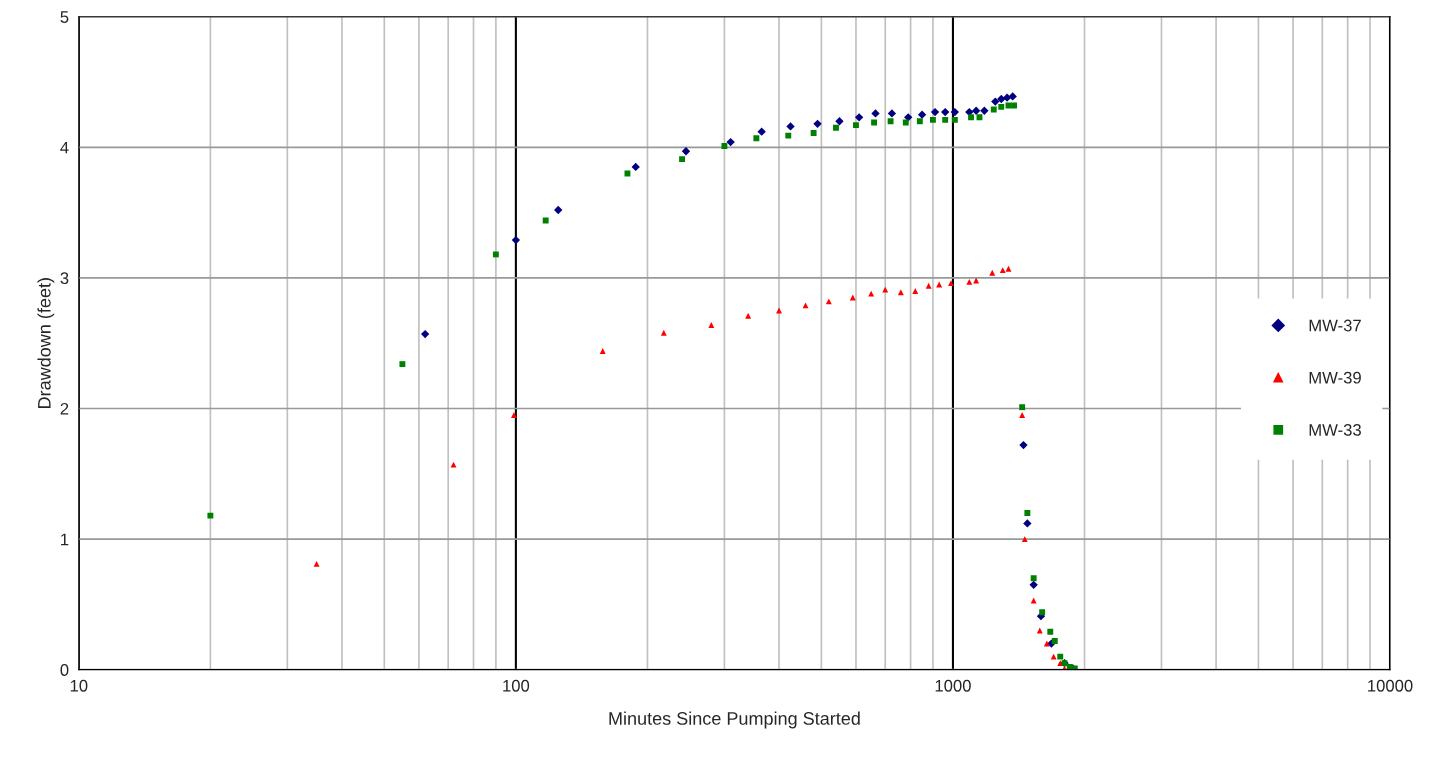  What do you see at coordinates (1335, 325) in the screenshot?
I see `legend-label: MW-37` at bounding box center [1335, 325].